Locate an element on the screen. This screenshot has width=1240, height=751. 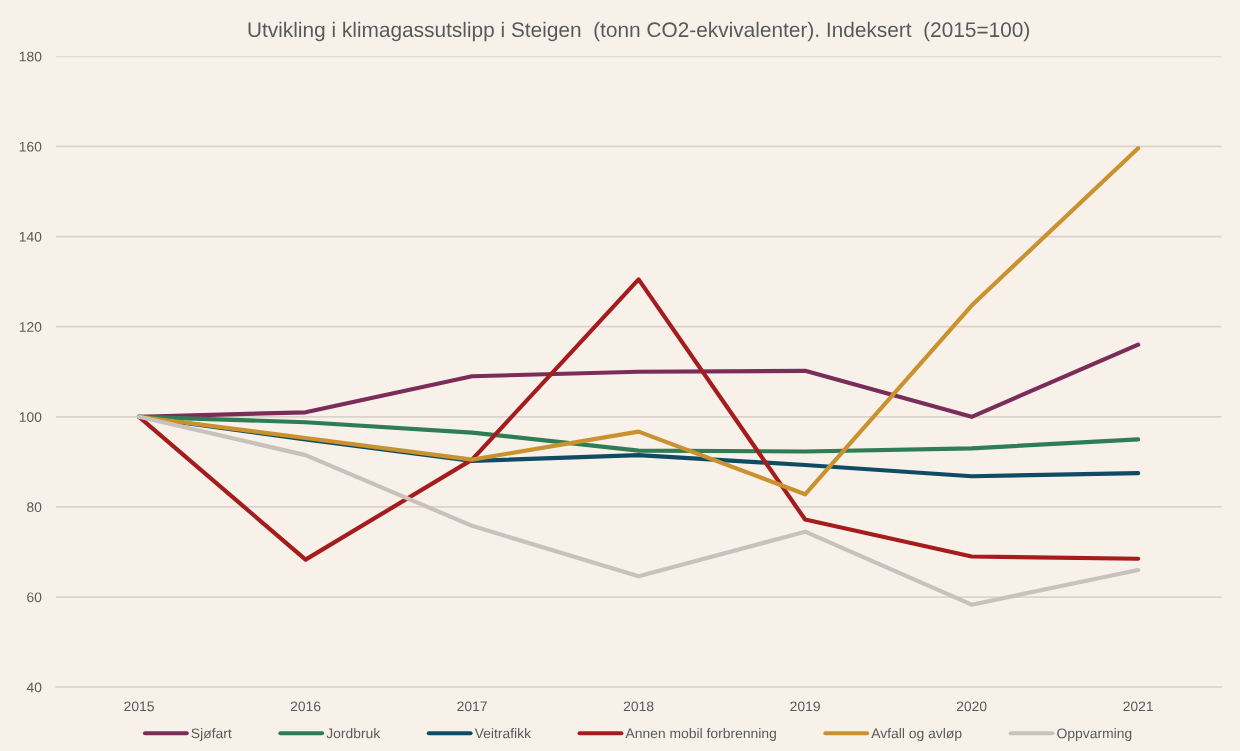
y-tick-label: 180 is located at coordinates (30, 56).